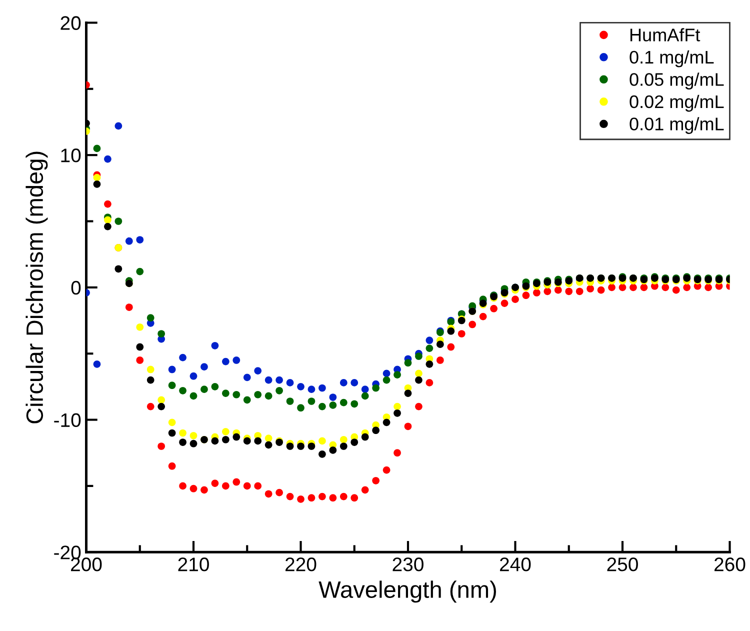 The width and height of the screenshot is (750, 631). What do you see at coordinates (730, 565) in the screenshot?
I see `x-tick-label: 260` at bounding box center [730, 565].